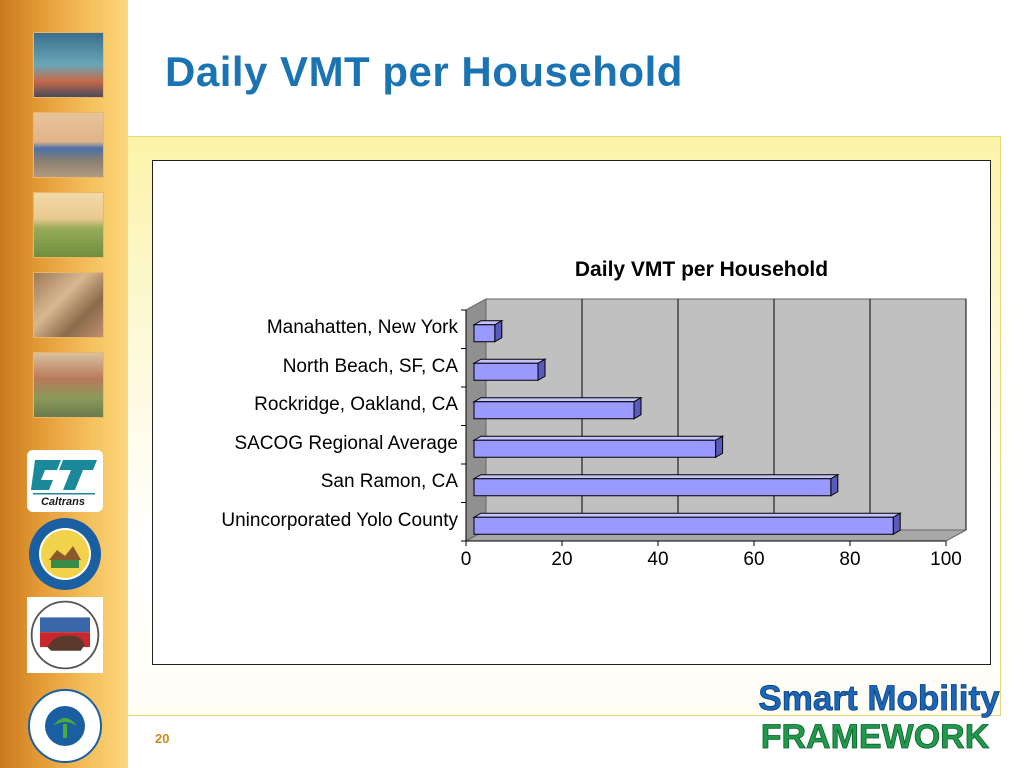  What do you see at coordinates (875, 735) in the screenshot?
I see `brand-line2: FRAMEWORK` at bounding box center [875, 735].